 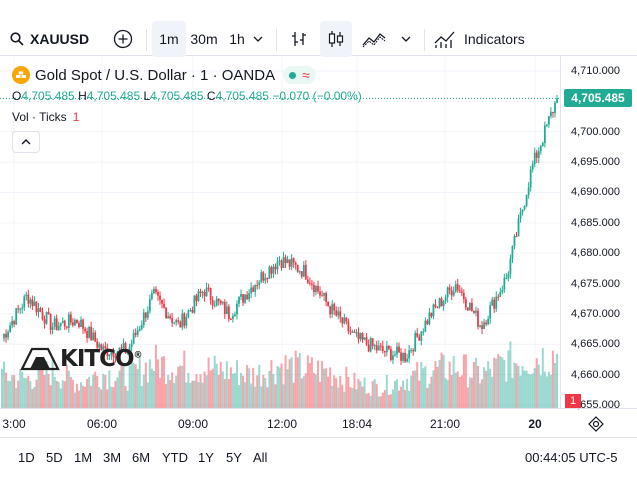 I want to click on range-all-button: All, so click(x=260, y=457).